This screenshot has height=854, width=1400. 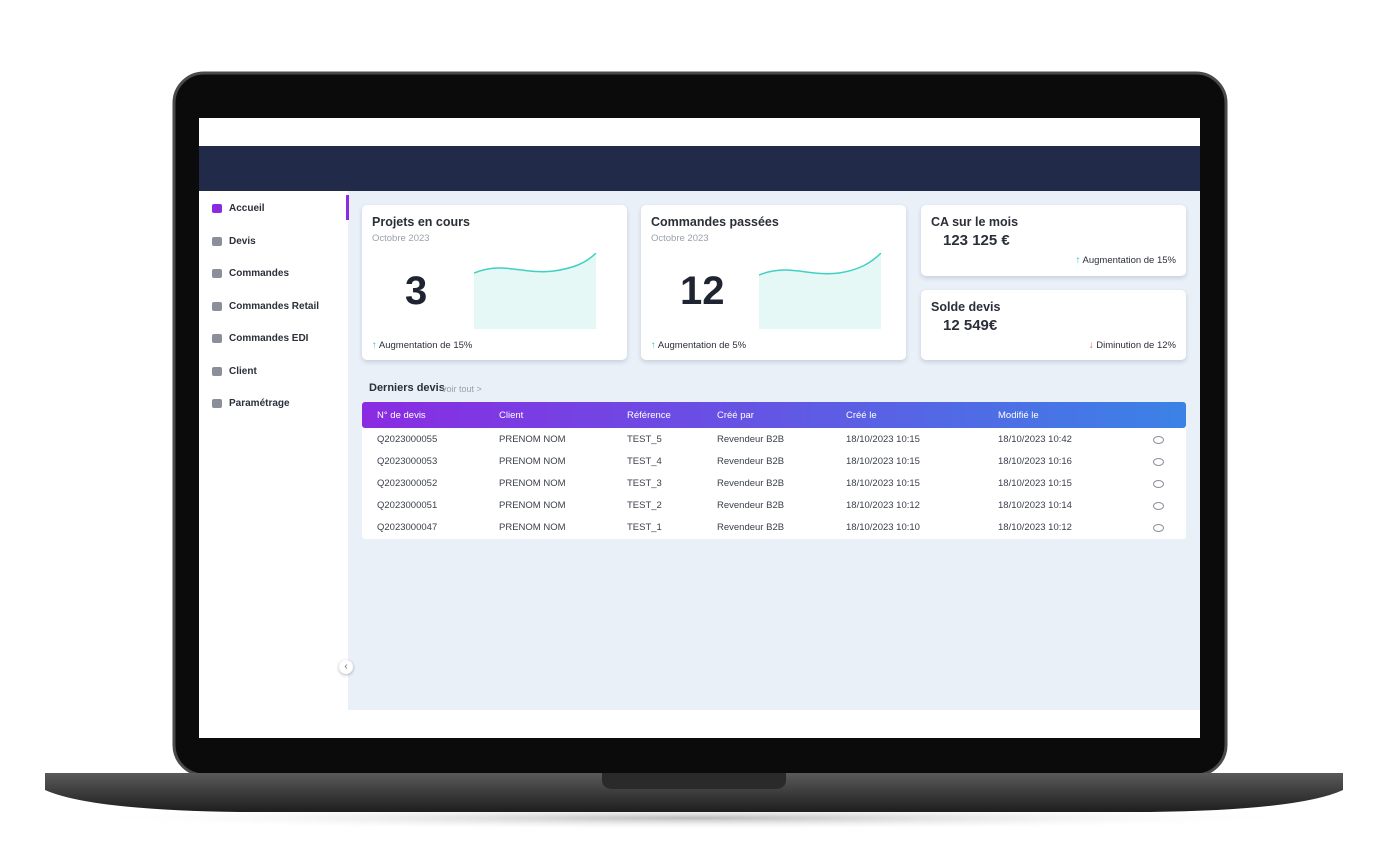 I want to click on nav-label: Commandes Retail, so click(x=274, y=306).